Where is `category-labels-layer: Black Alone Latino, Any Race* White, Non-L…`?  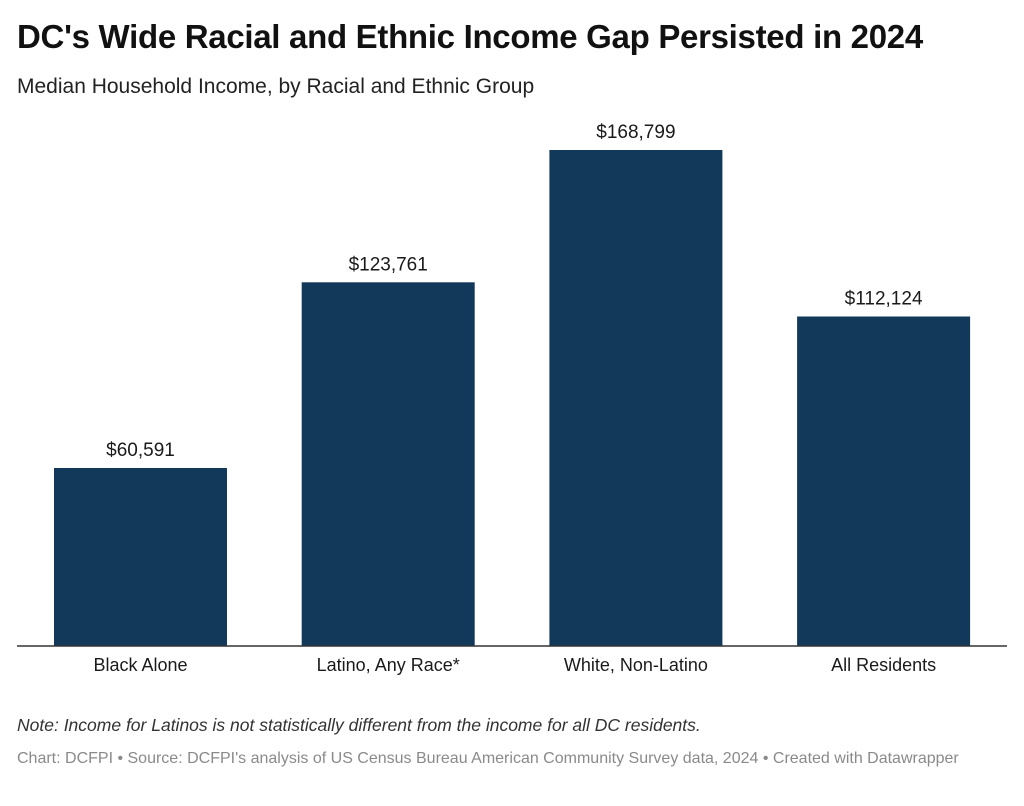 category-labels-layer: Black Alone Latino, Any Race* White, Non-L… is located at coordinates (514, 665).